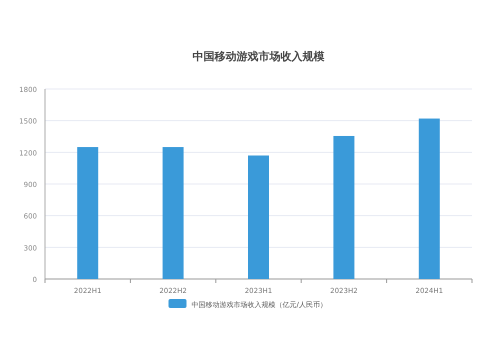  I want to click on title: 中国移动游戏市场收入规模, so click(258, 56).